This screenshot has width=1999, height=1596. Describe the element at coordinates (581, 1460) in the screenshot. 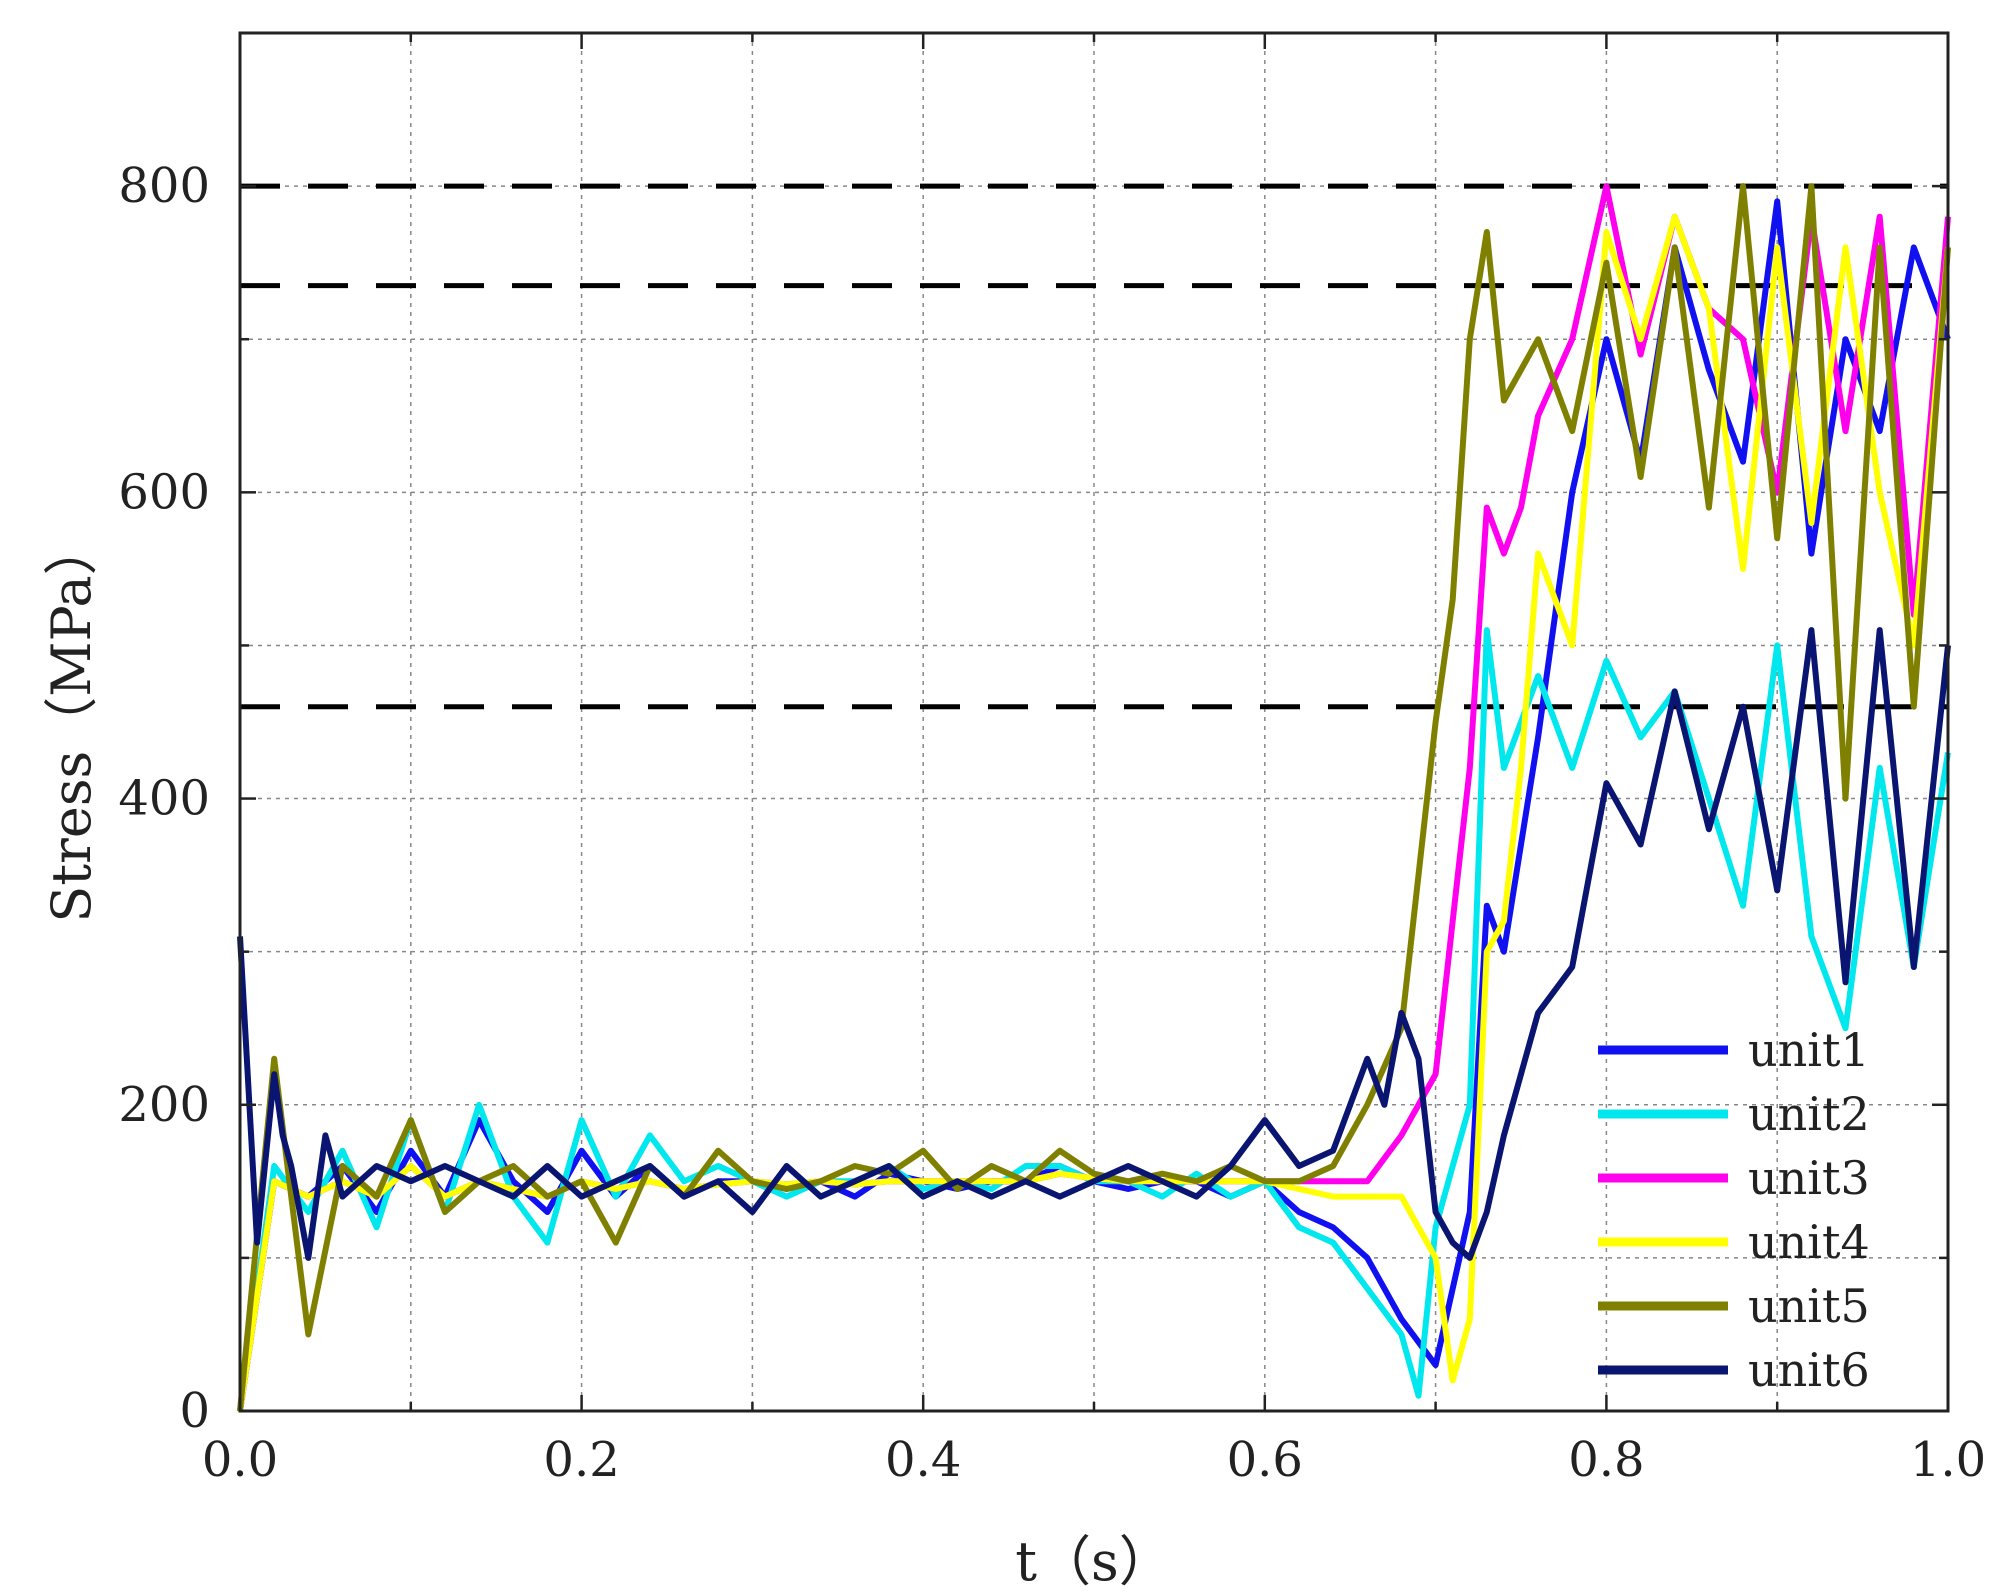

I see `x-tick-label: 0.2` at that location.